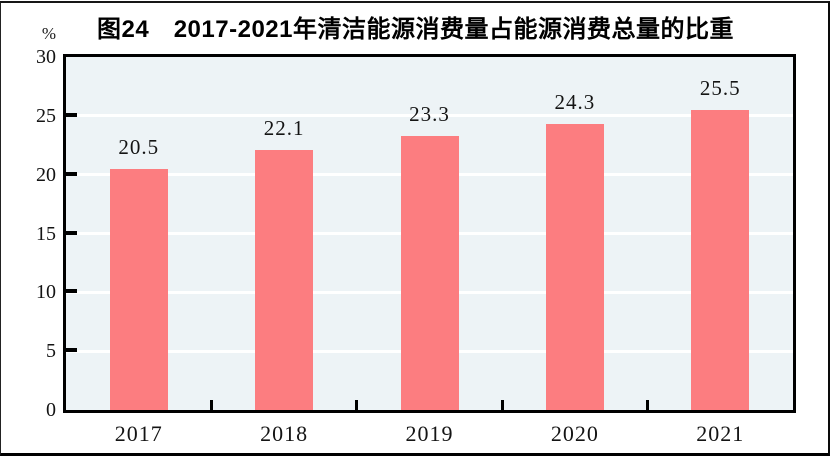  I want to click on bar-value-label-2019: 23.3, so click(429, 113).